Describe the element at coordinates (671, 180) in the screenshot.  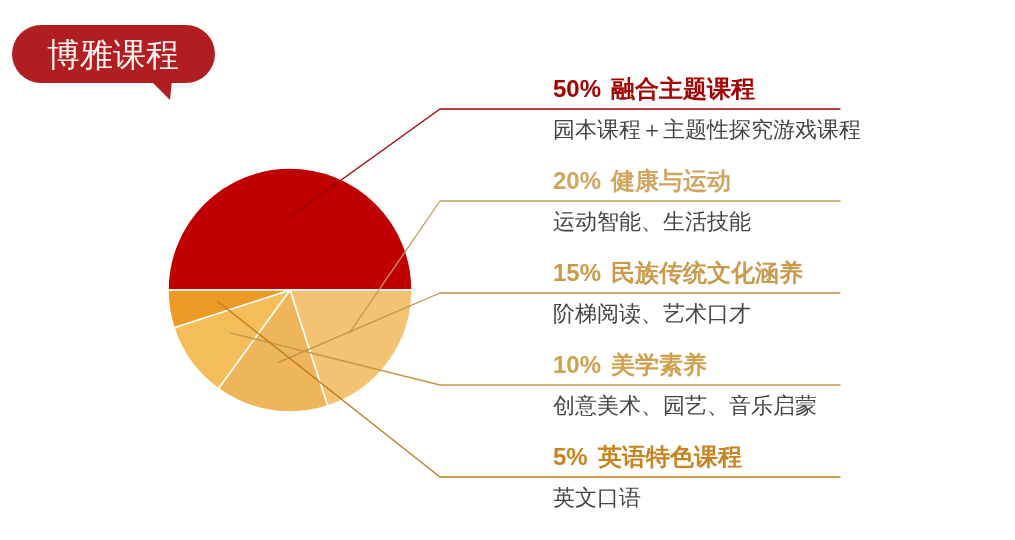
I see `slice-label: 健康与运动` at that location.